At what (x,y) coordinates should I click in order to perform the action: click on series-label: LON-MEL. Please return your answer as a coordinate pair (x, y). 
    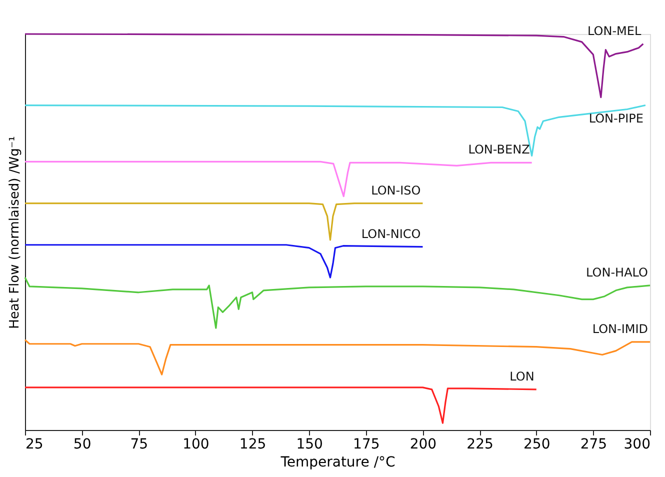
    Looking at the image, I should click on (615, 31).